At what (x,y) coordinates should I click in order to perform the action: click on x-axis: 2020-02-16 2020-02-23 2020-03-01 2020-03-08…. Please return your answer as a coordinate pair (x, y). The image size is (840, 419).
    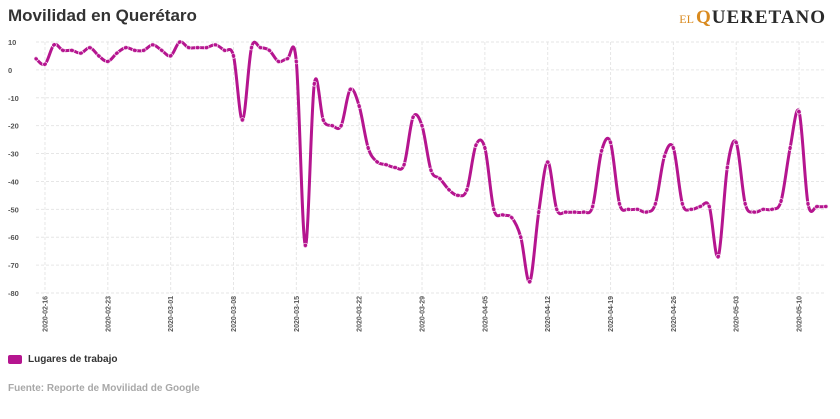
    Looking at the image, I should click on (422, 314).